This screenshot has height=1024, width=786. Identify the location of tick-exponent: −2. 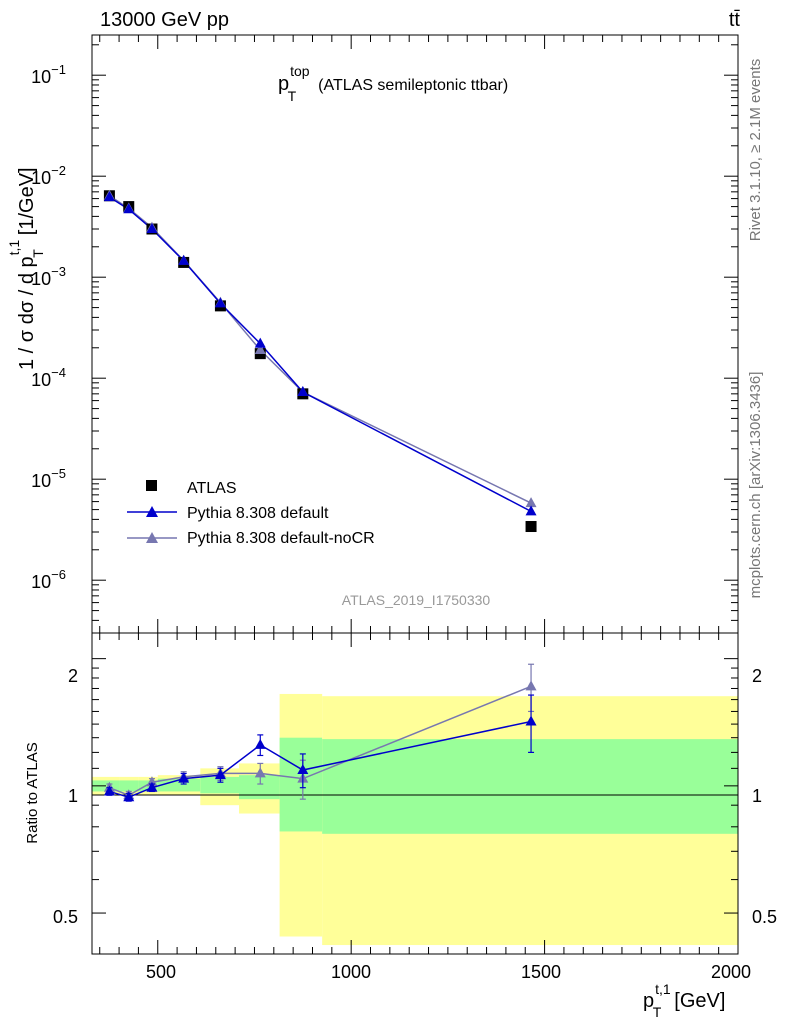
(58, 170).